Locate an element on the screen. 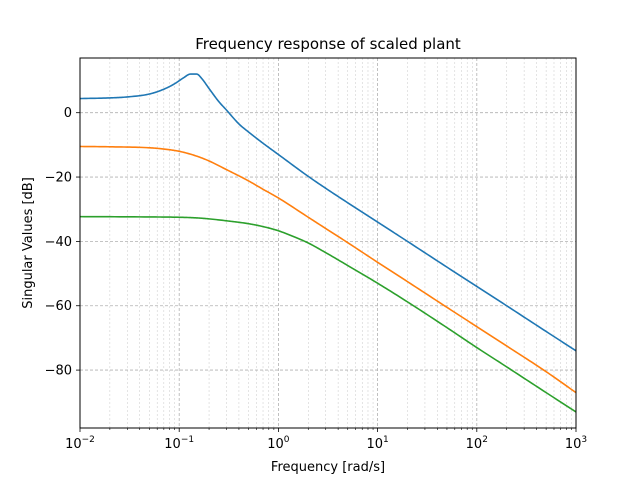  y-tick-label: −60 is located at coordinates (58, 306).